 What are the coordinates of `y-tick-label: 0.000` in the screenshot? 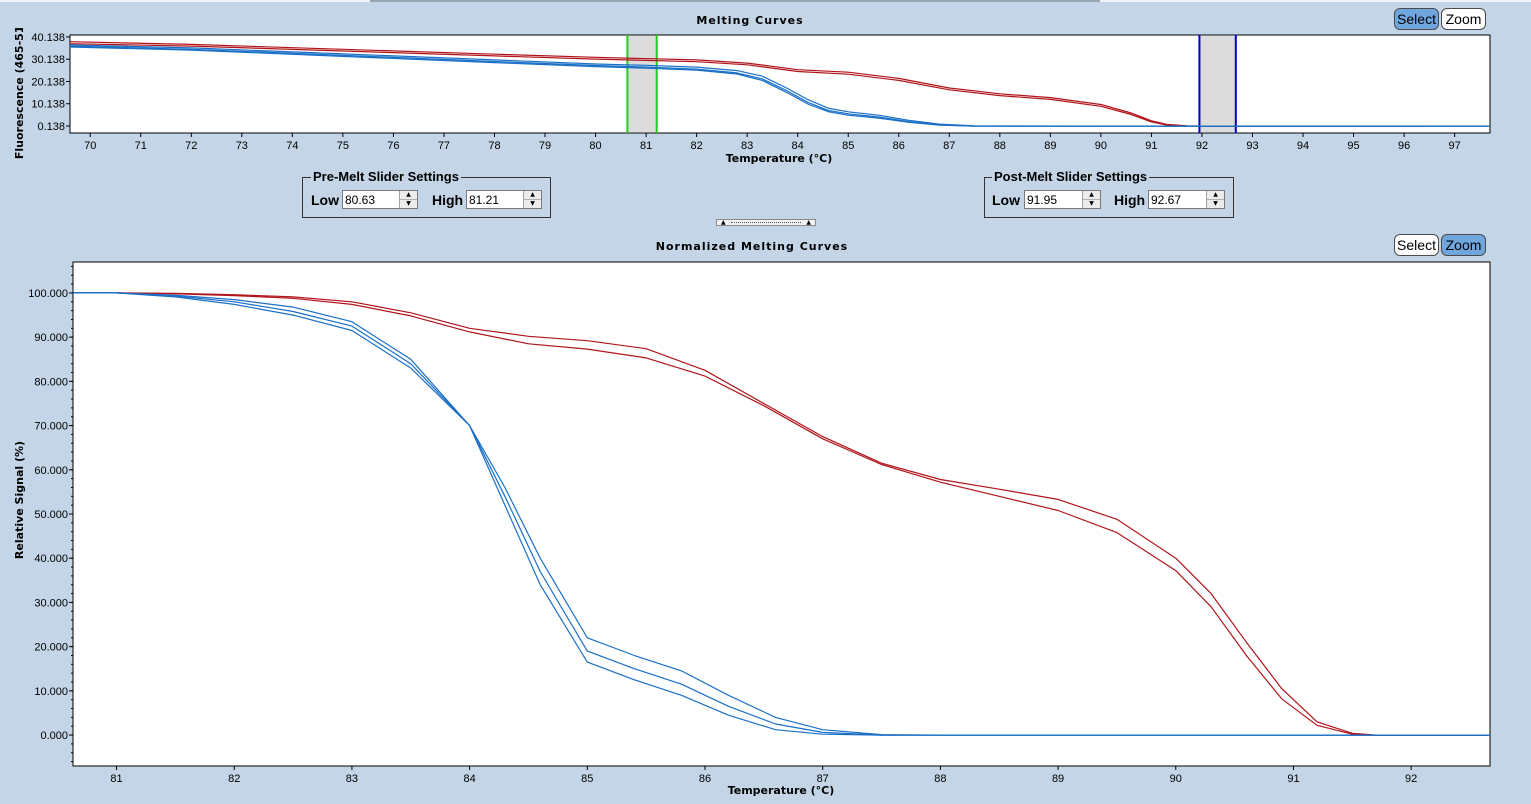 It's located at (54, 736).